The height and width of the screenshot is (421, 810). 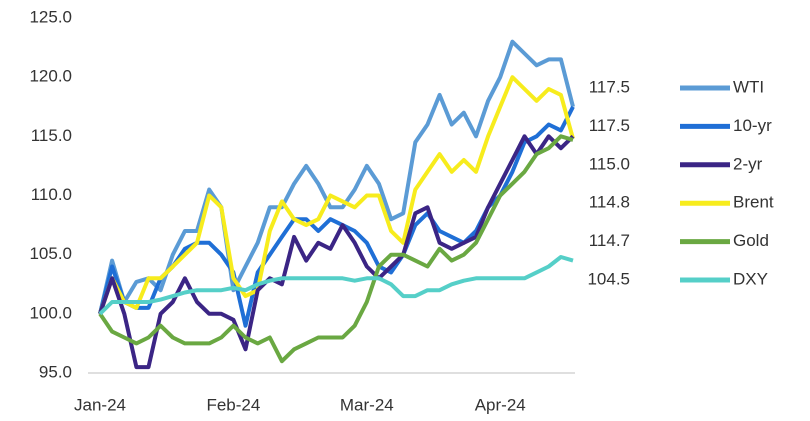 What do you see at coordinates (51, 135) in the screenshot?
I see `y-tick-label: 115.0` at bounding box center [51, 135].